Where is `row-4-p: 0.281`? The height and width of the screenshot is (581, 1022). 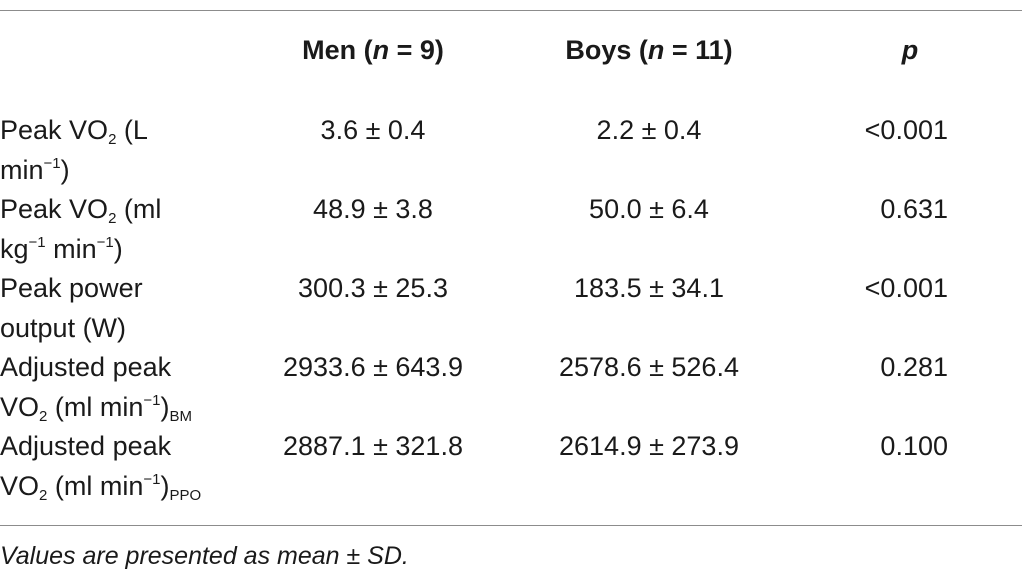
row-4-p: 0.281 is located at coordinates (914, 367).